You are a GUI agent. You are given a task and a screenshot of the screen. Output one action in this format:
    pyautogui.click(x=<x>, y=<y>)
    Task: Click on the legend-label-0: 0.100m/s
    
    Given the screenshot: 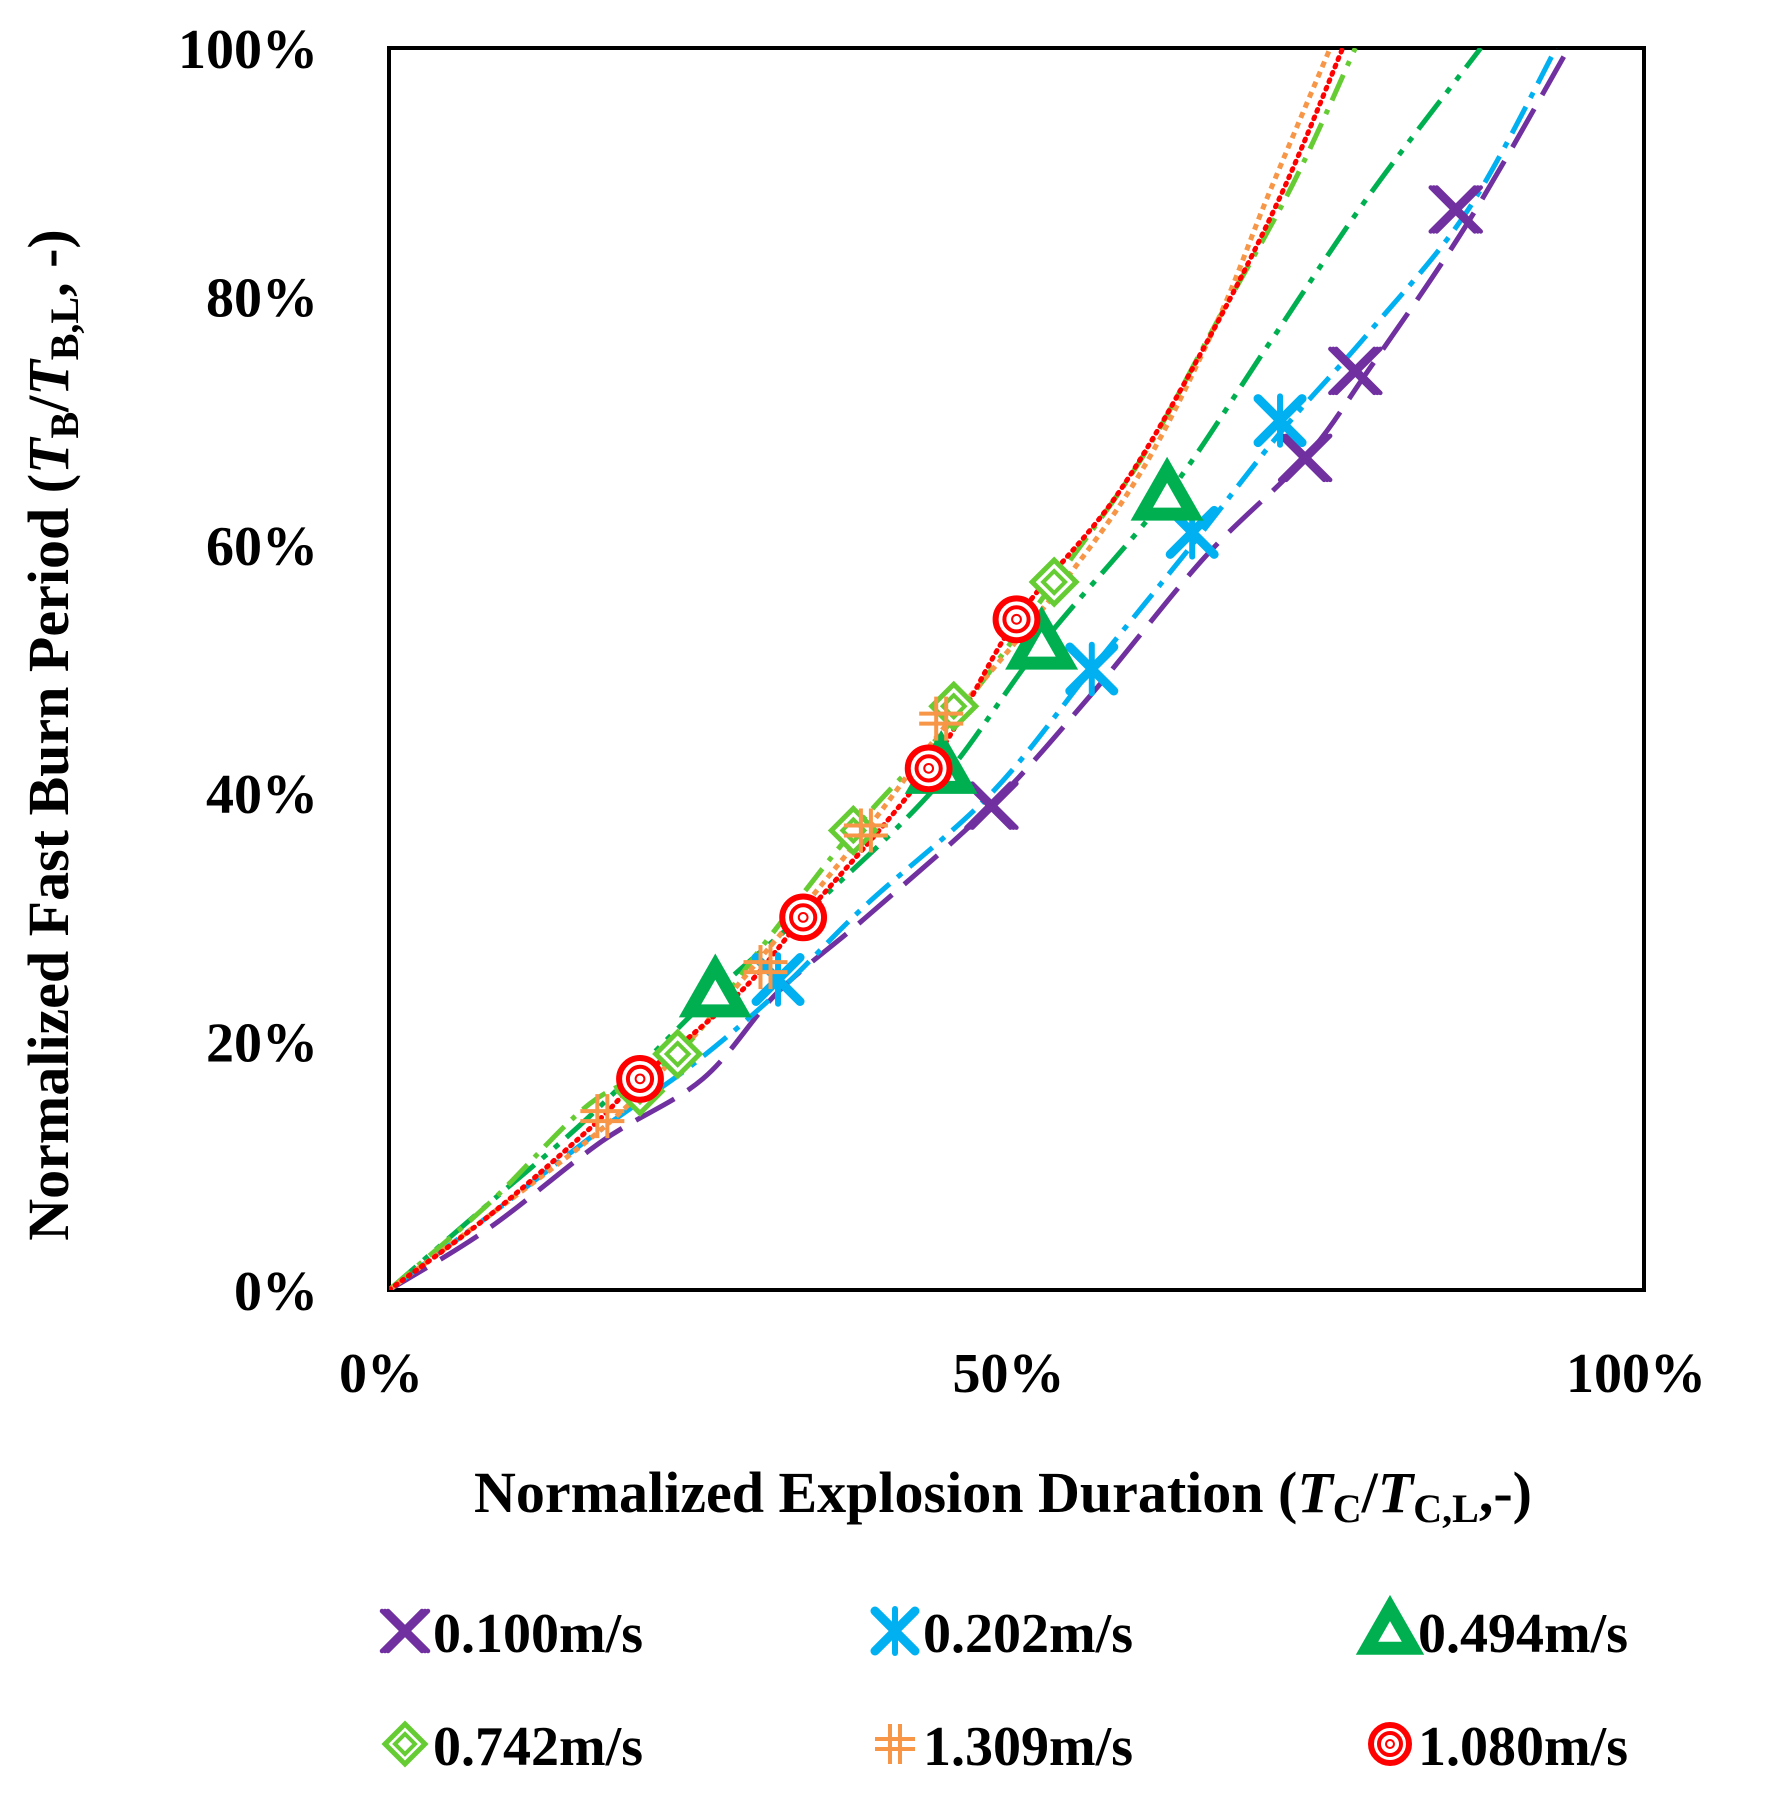 What is the action you would take?
    pyautogui.click(x=538, y=1634)
    